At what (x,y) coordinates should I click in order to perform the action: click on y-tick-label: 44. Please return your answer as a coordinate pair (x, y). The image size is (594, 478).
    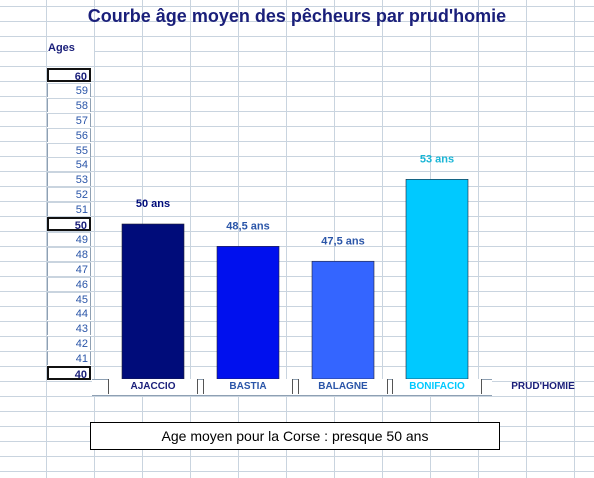
    Looking at the image, I should click on (69, 313).